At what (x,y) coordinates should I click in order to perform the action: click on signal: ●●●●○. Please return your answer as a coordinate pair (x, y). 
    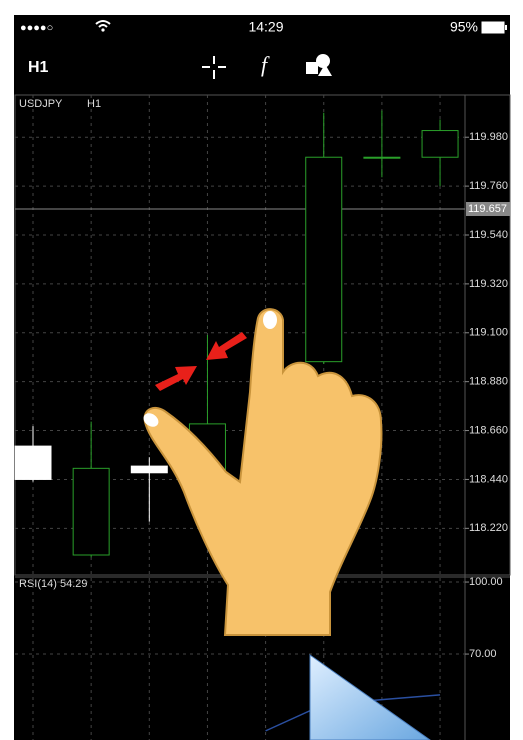
    Looking at the image, I should click on (36, 28).